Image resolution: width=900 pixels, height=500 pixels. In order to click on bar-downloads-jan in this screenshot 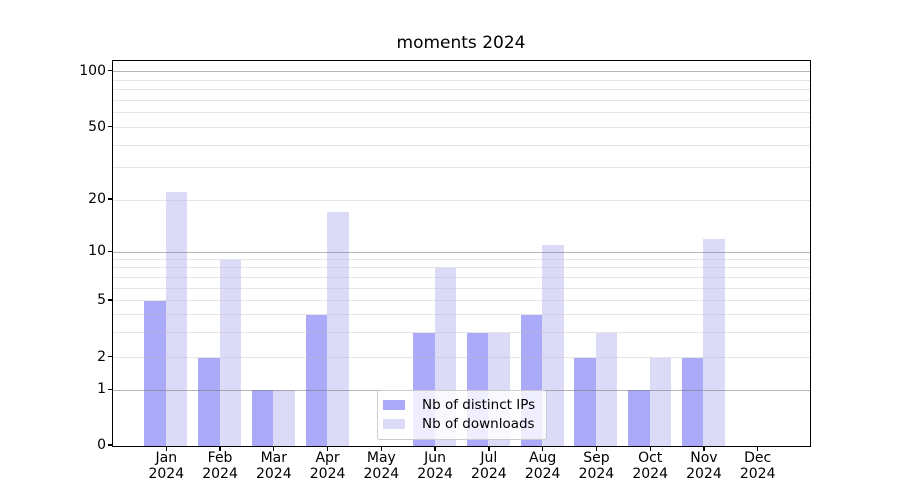, I will do `click(176, 319)`.